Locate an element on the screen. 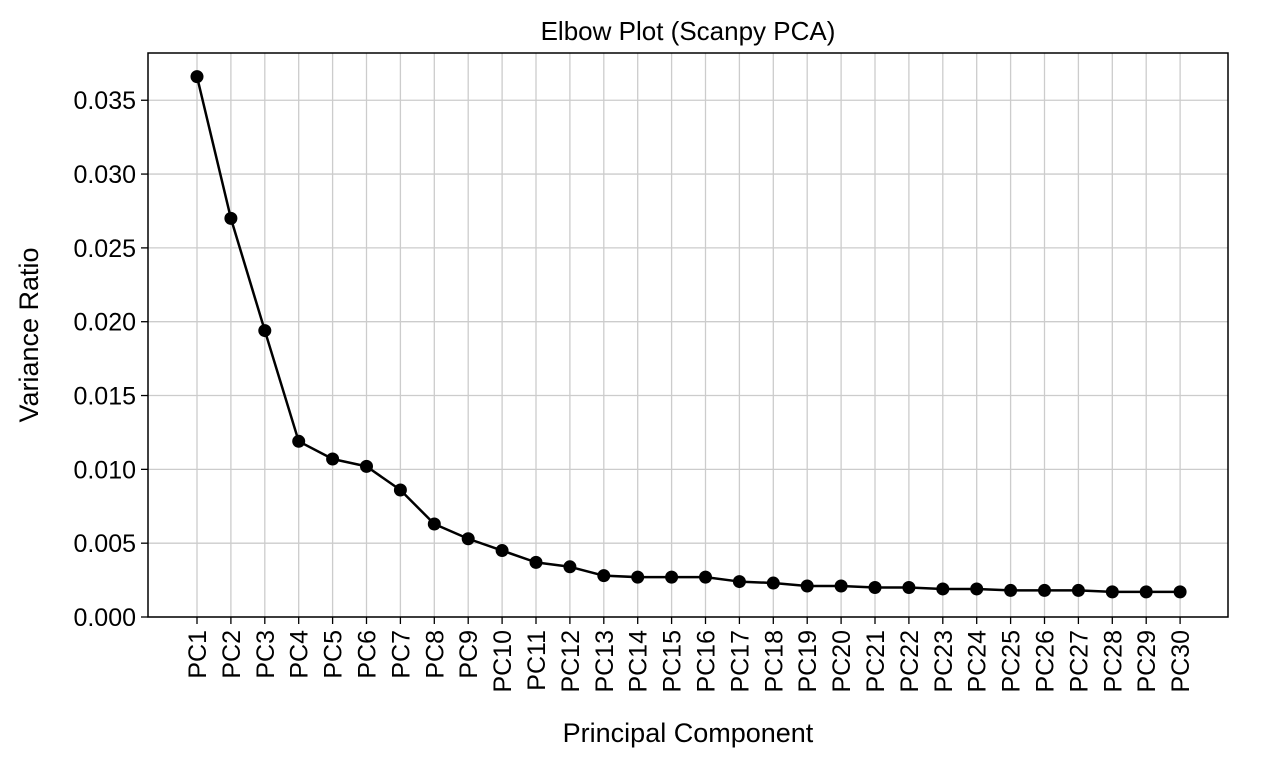 This screenshot has height=770, width=1262. x-tick-label: PC14 is located at coordinates (639, 661).